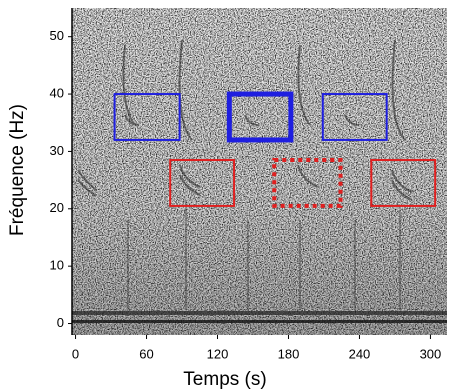 Image resolution: width=452 pixels, height=391 pixels. I want to click on x-axis-title: Temps (s), so click(224, 379).